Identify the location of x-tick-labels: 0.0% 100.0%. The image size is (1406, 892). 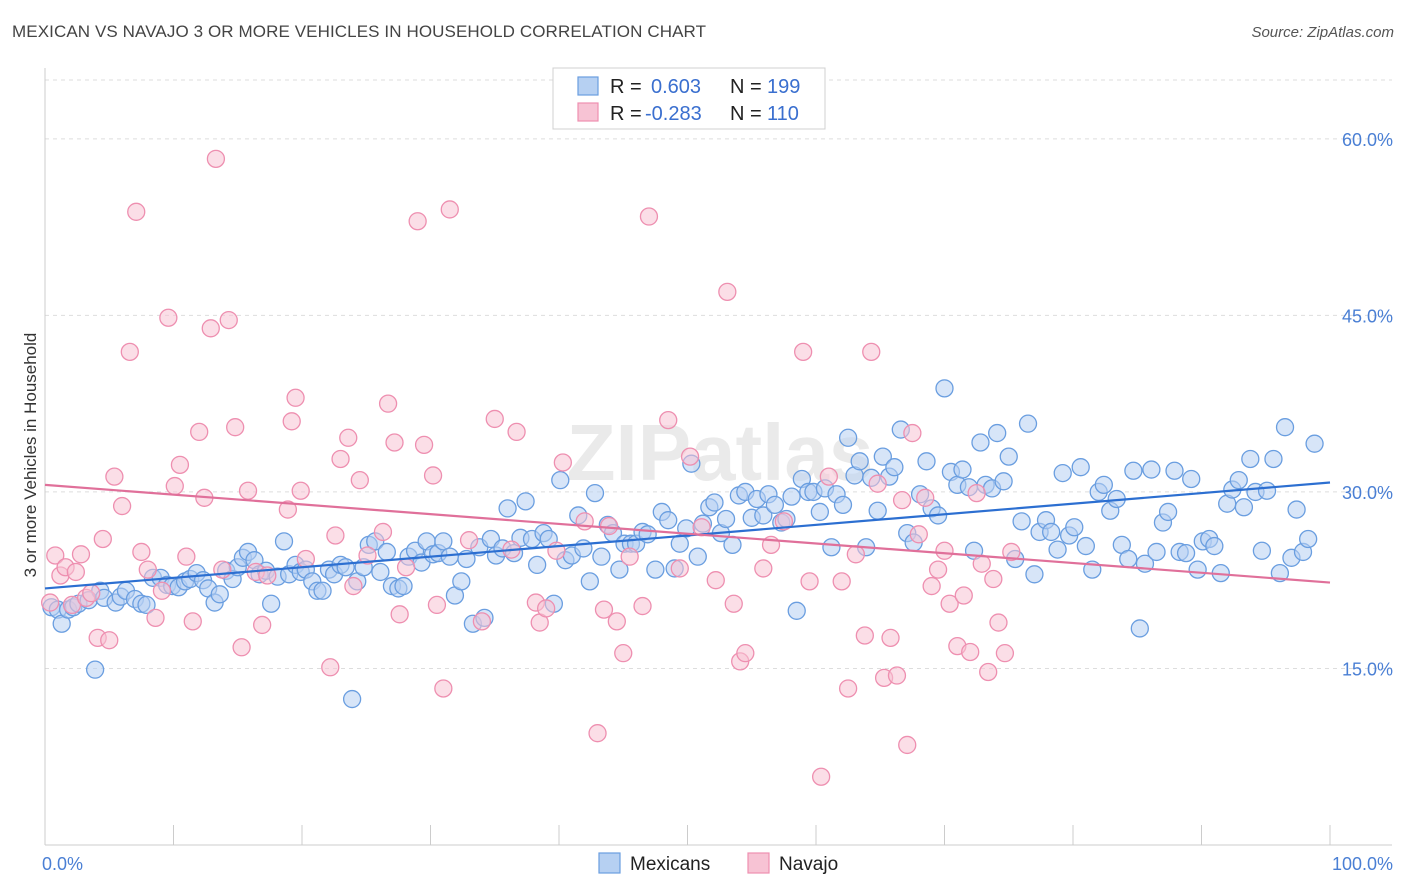
(717, 864).